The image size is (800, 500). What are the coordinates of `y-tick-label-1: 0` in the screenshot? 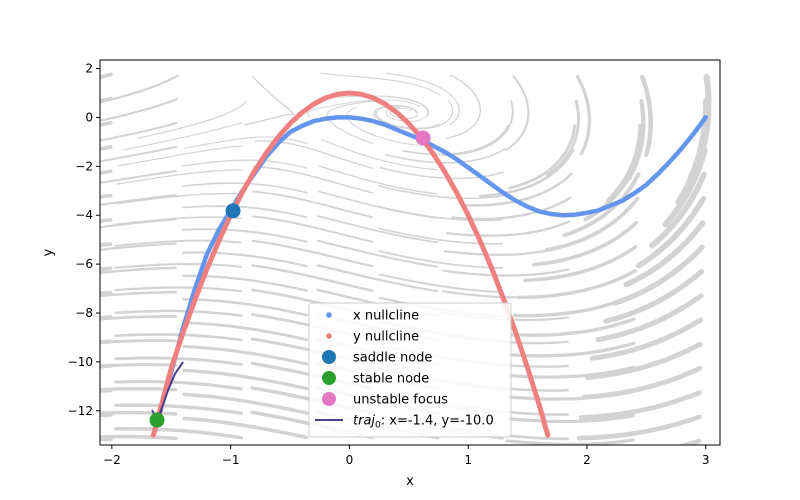 It's located at (89, 117).